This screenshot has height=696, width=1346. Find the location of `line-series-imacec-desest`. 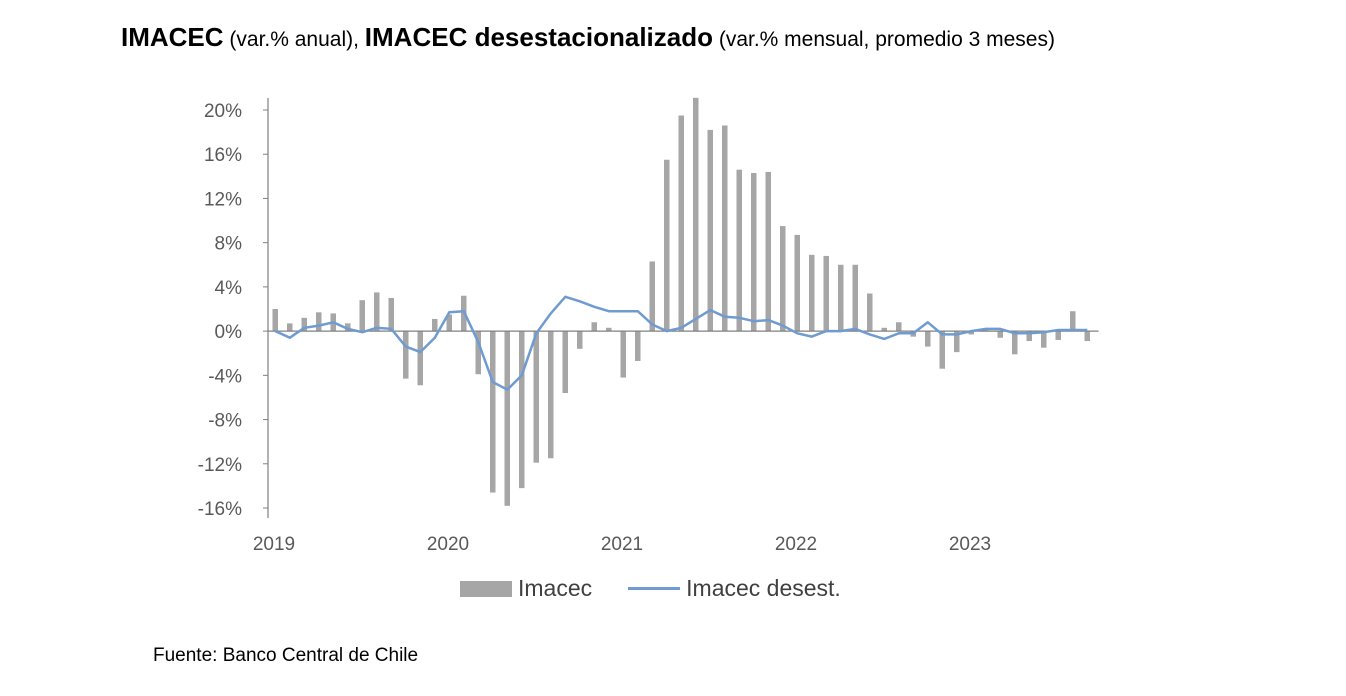

line-series-imacec-desest is located at coordinates (681, 343).